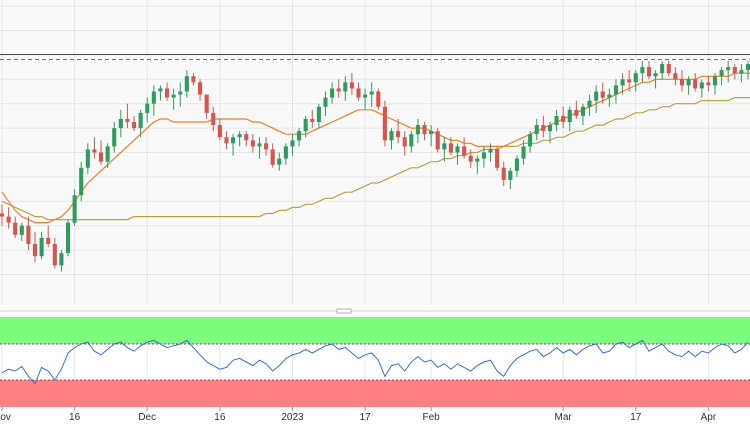  I want to click on rsi-line, so click(375, 362).